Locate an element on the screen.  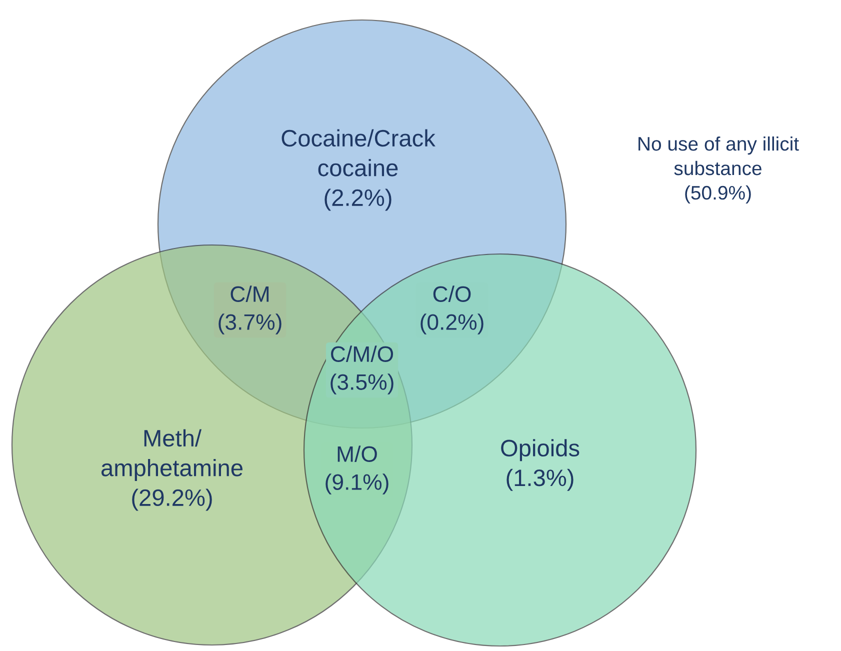
category-label: C/M/O is located at coordinates (362, 354).